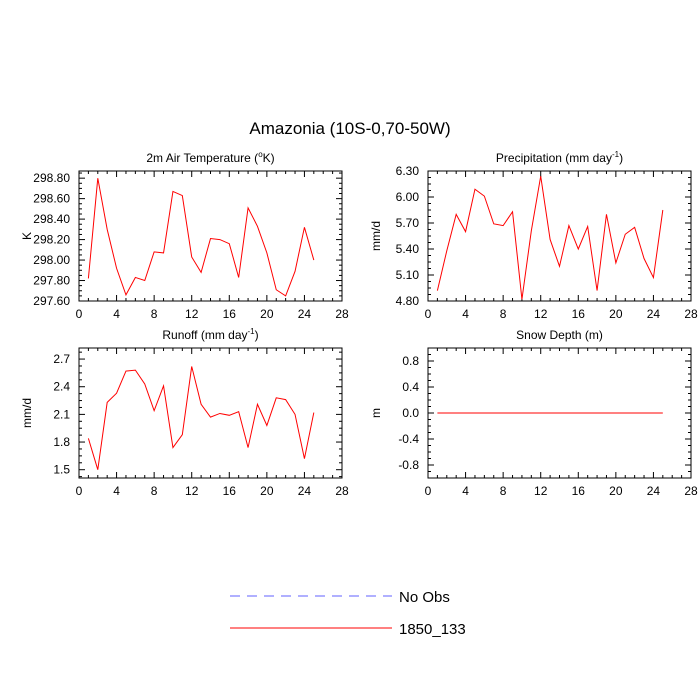 The image size is (700, 700). What do you see at coordinates (51, 240) in the screenshot?
I see `y-tick-label: 298.20` at bounding box center [51, 240].